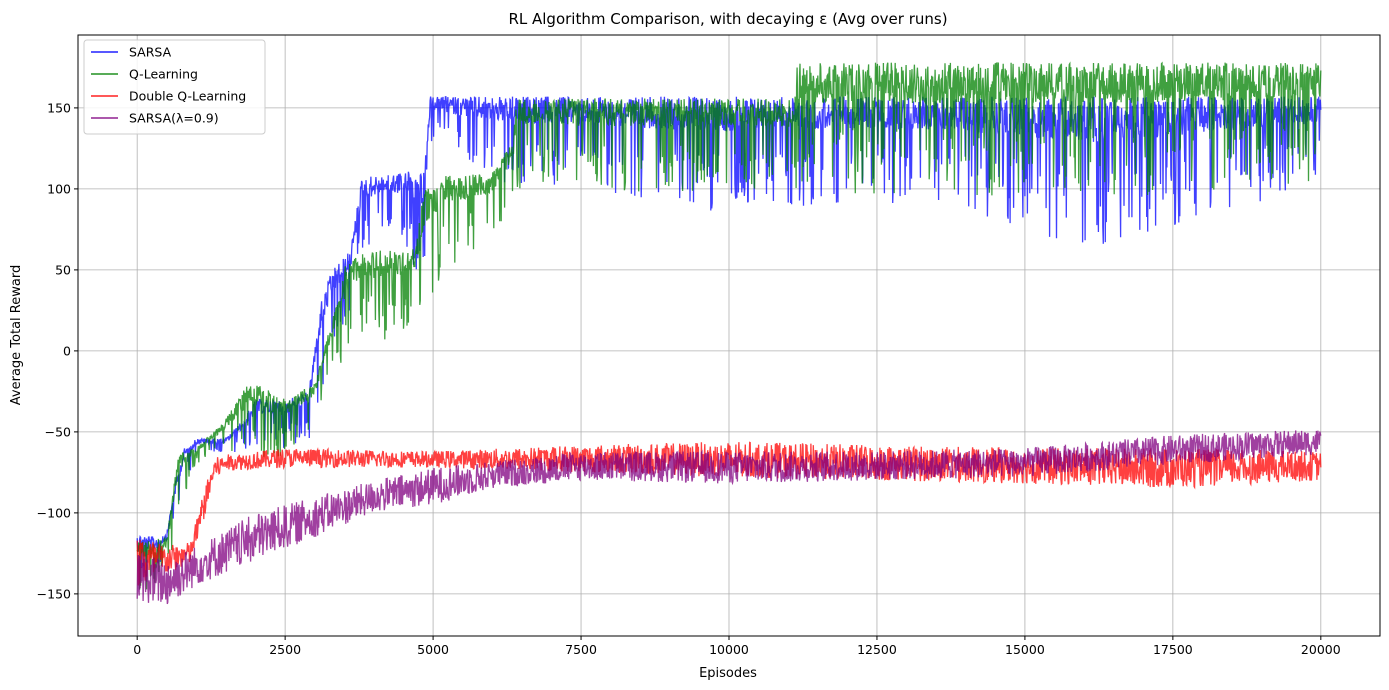  What do you see at coordinates (59, 107) in the screenshot?
I see `y-tick-label: 150` at bounding box center [59, 107].